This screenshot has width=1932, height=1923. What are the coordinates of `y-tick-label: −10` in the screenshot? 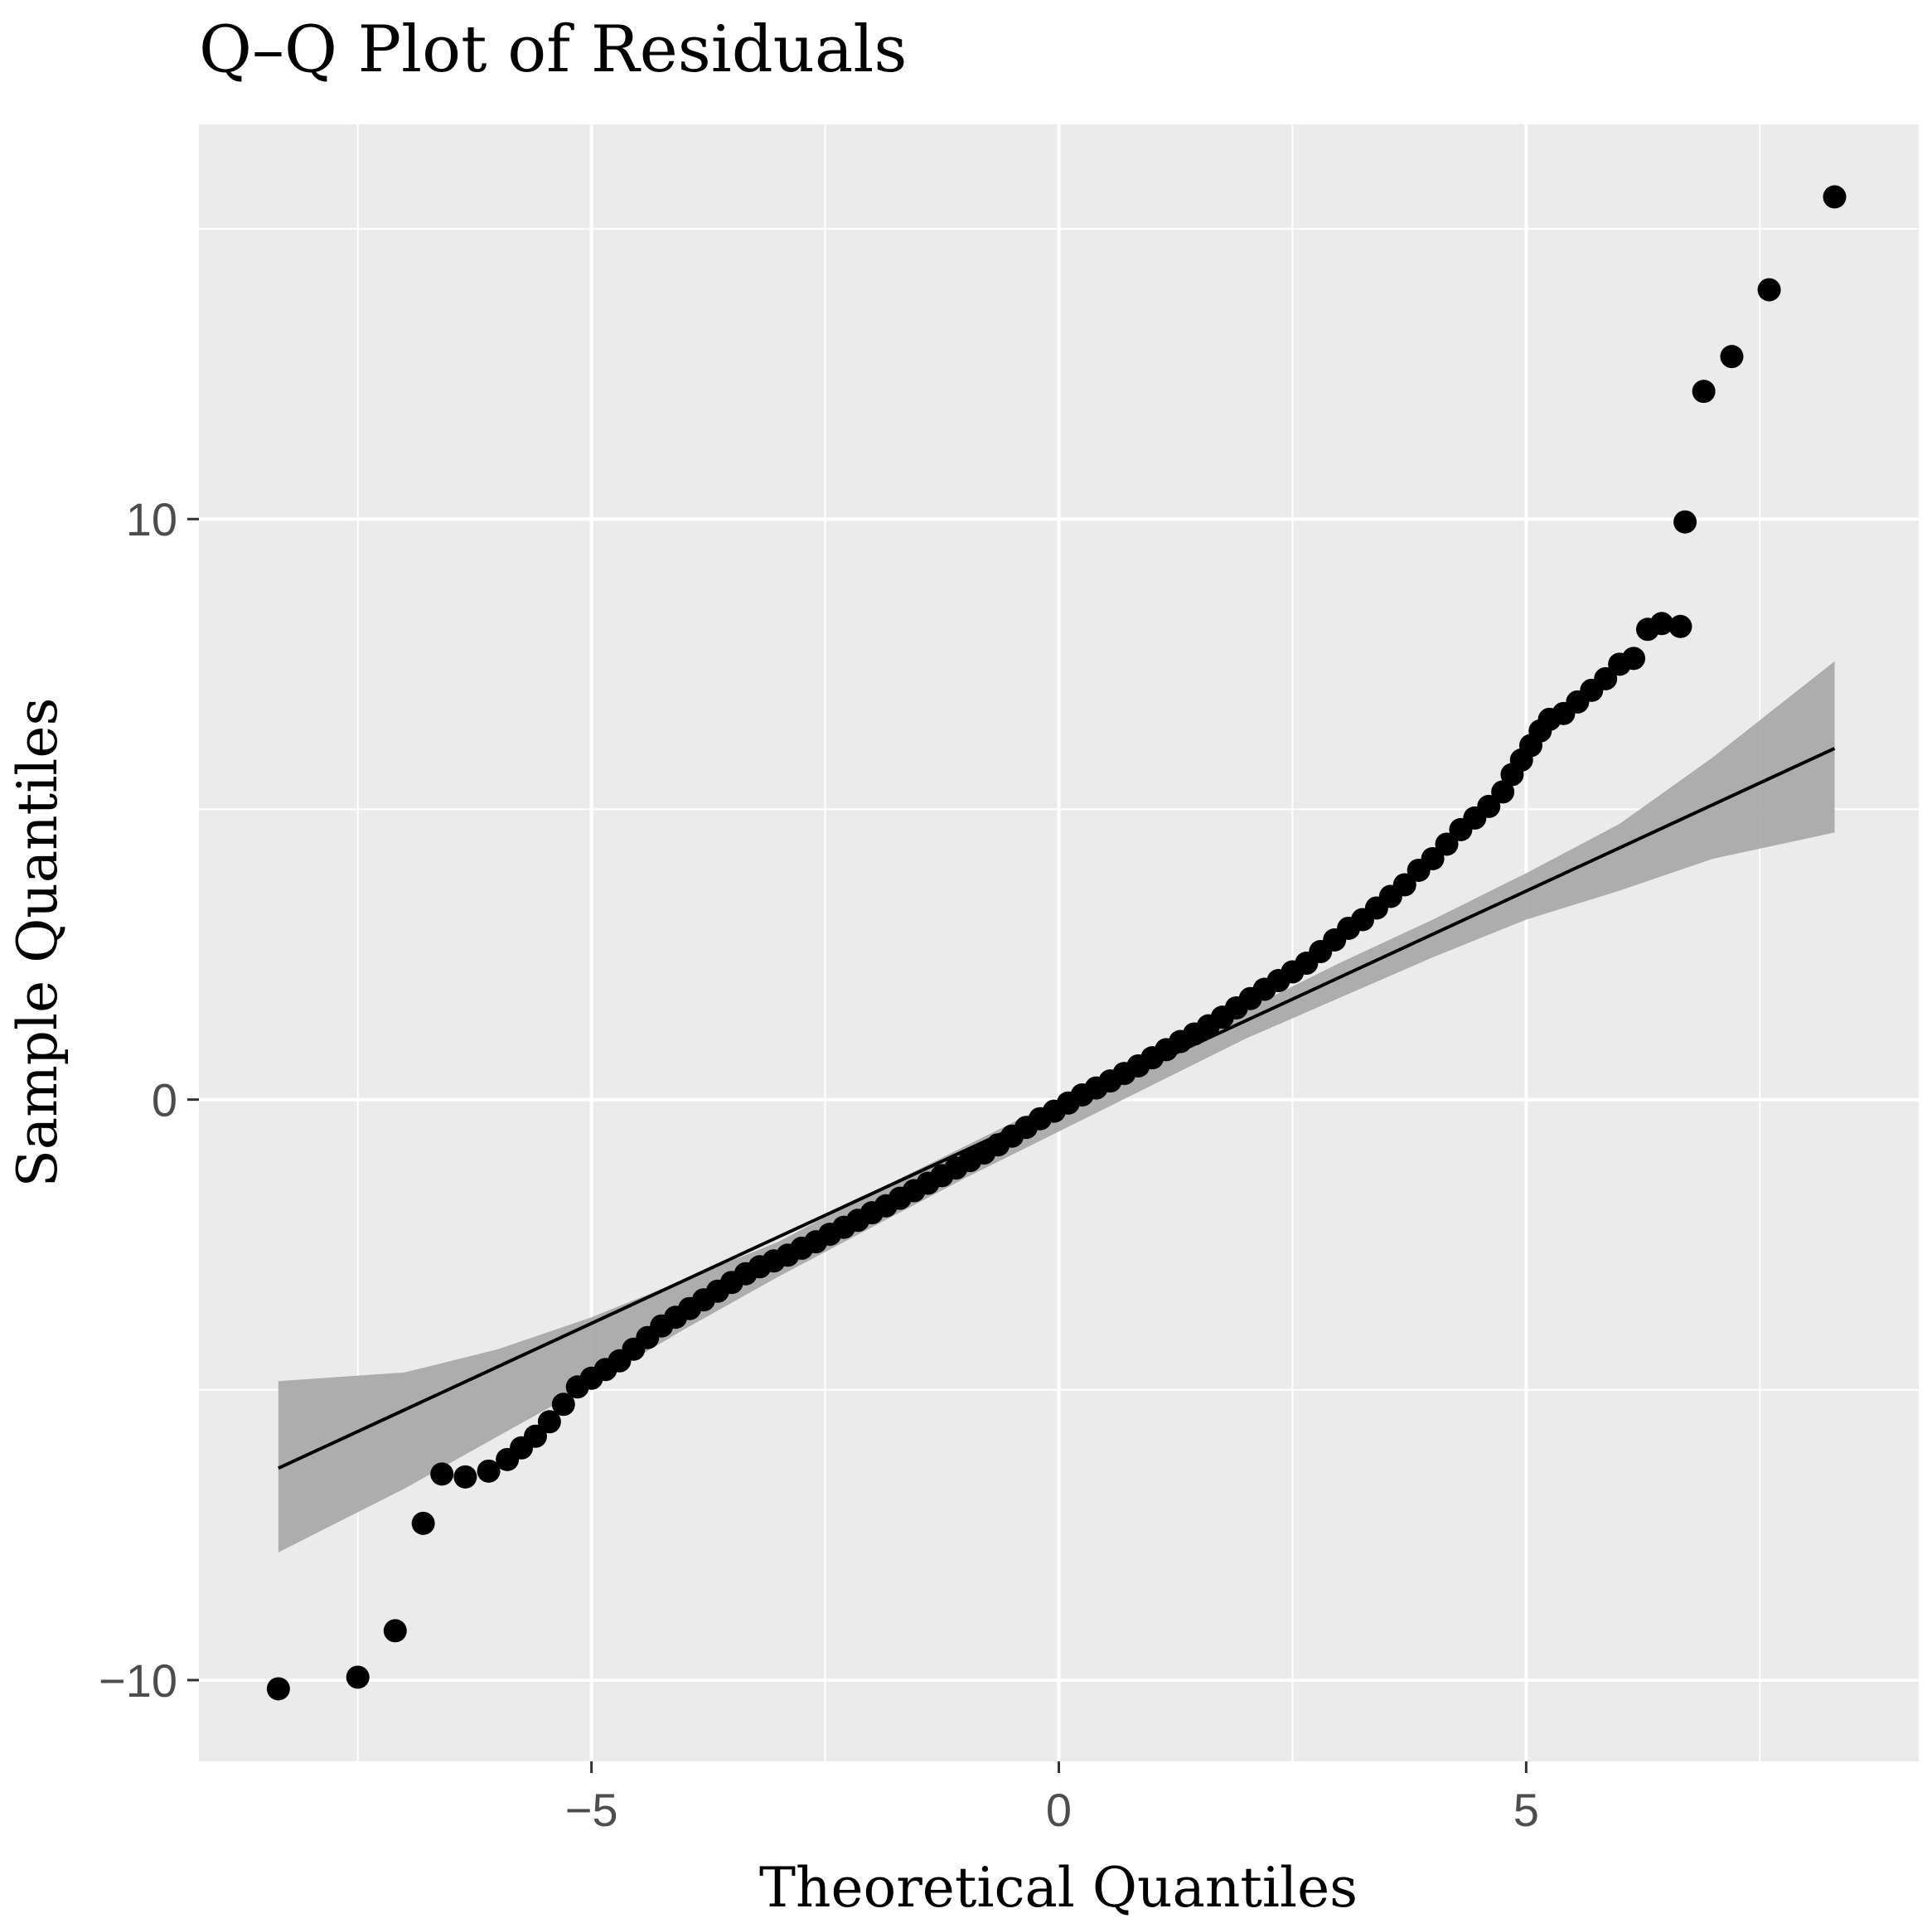 It's located at (138, 1680).